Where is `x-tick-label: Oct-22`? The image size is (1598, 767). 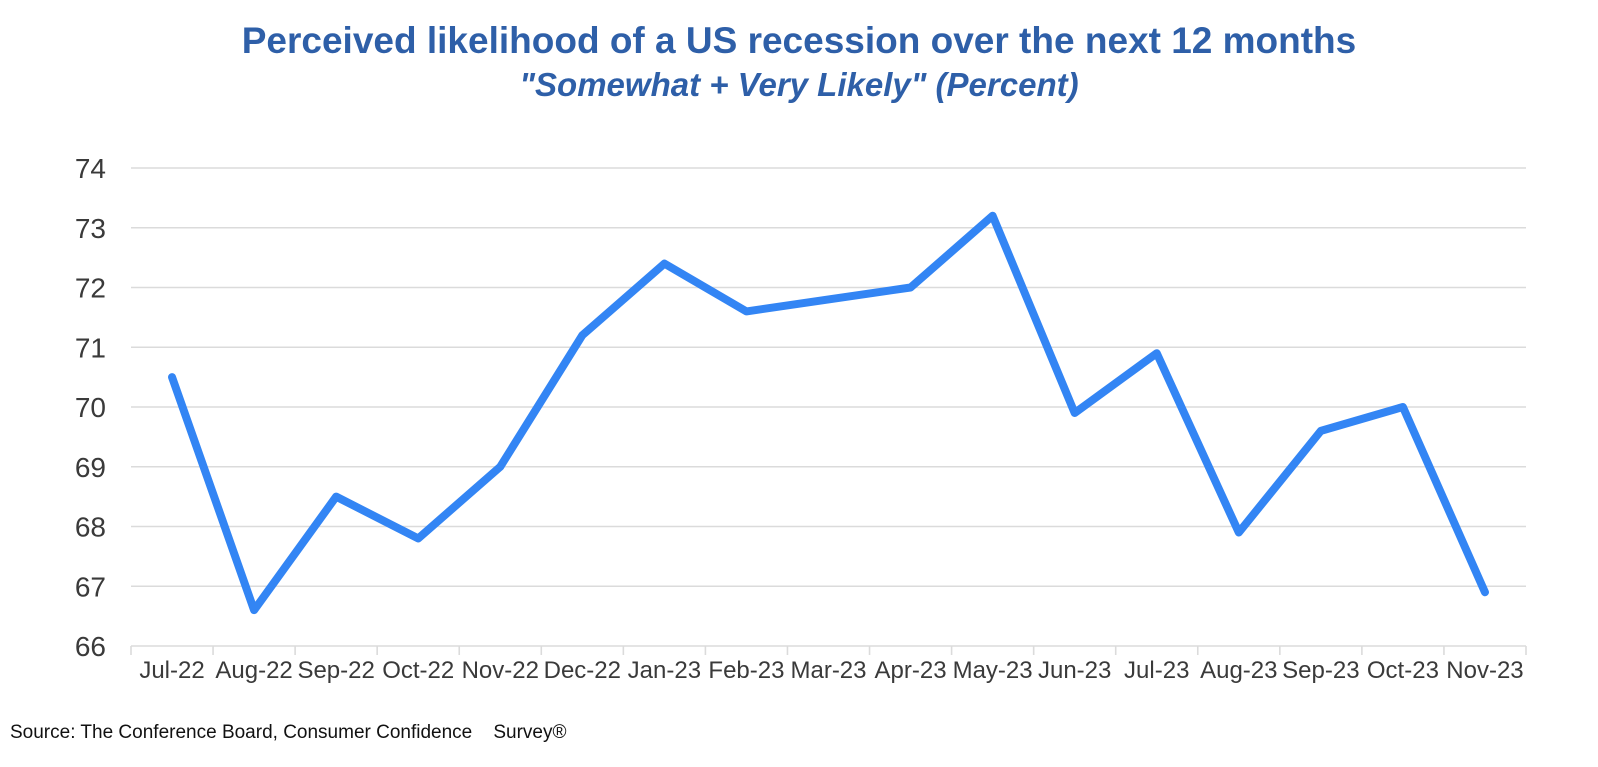
x-tick-label: Oct-22 is located at coordinates (418, 670).